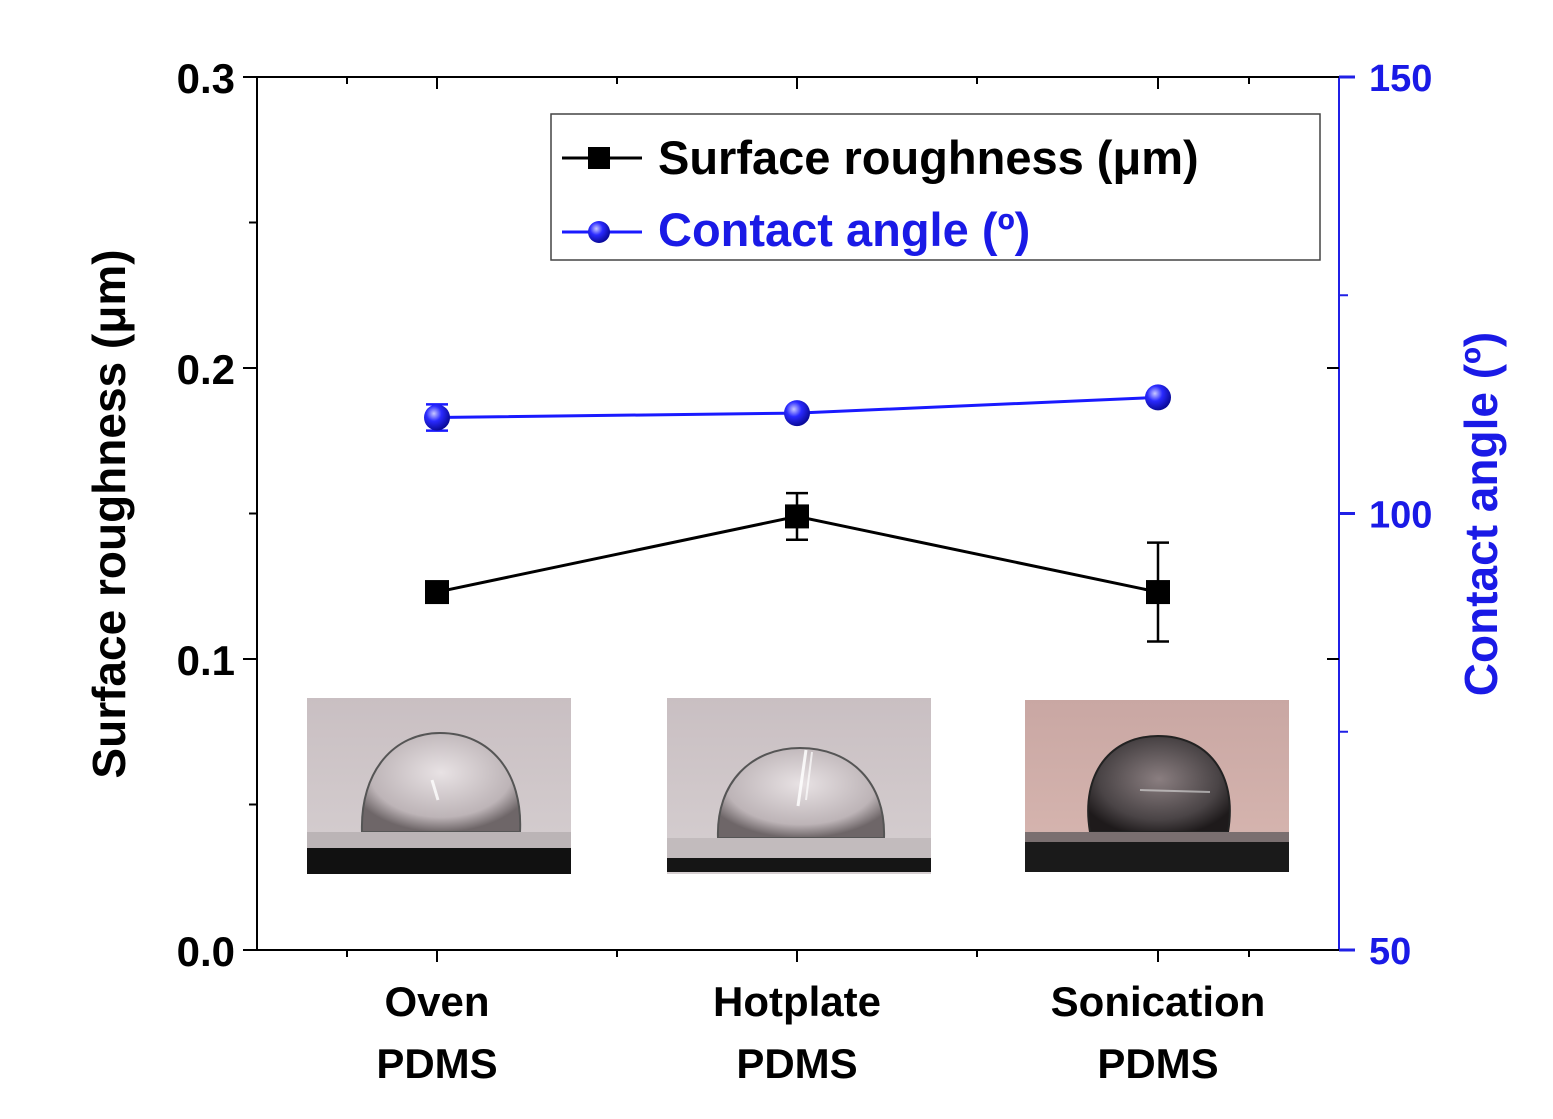 The image size is (1553, 1119). I want to click on legend-item-roughness: Surface roughness (μm), so click(880, 157).